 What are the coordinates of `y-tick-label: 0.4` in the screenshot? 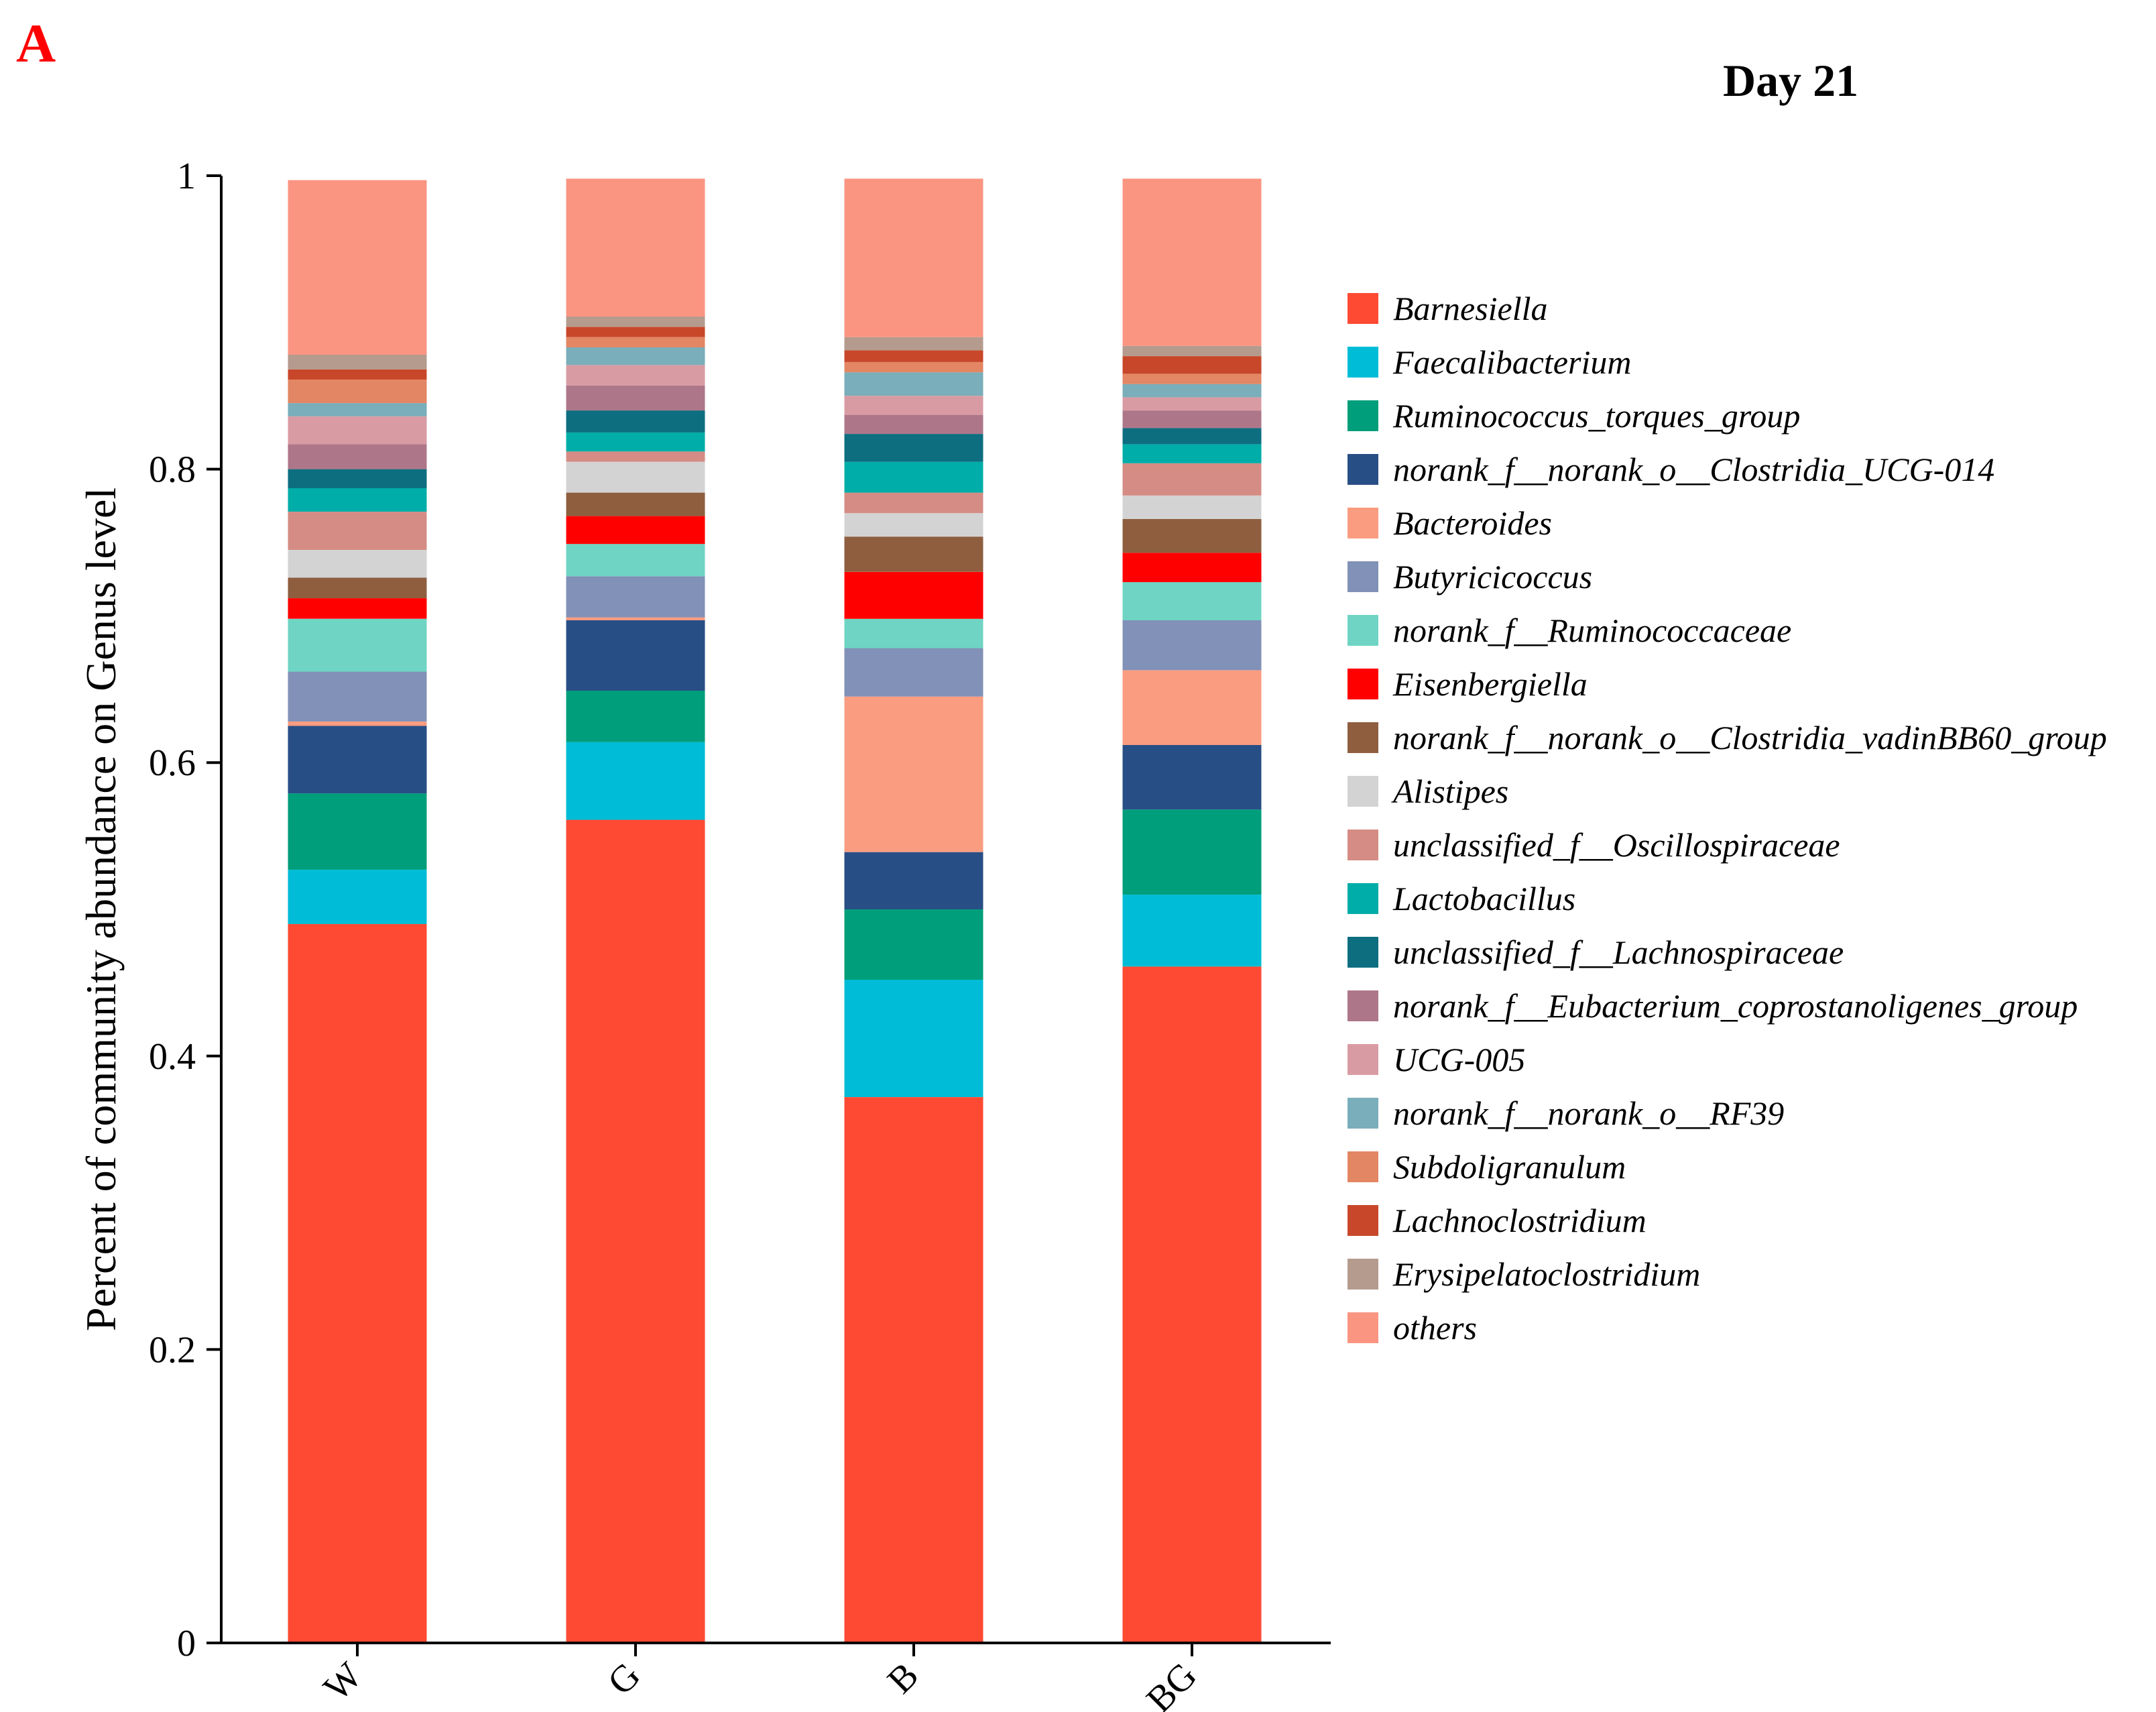 It's located at (172, 1057).